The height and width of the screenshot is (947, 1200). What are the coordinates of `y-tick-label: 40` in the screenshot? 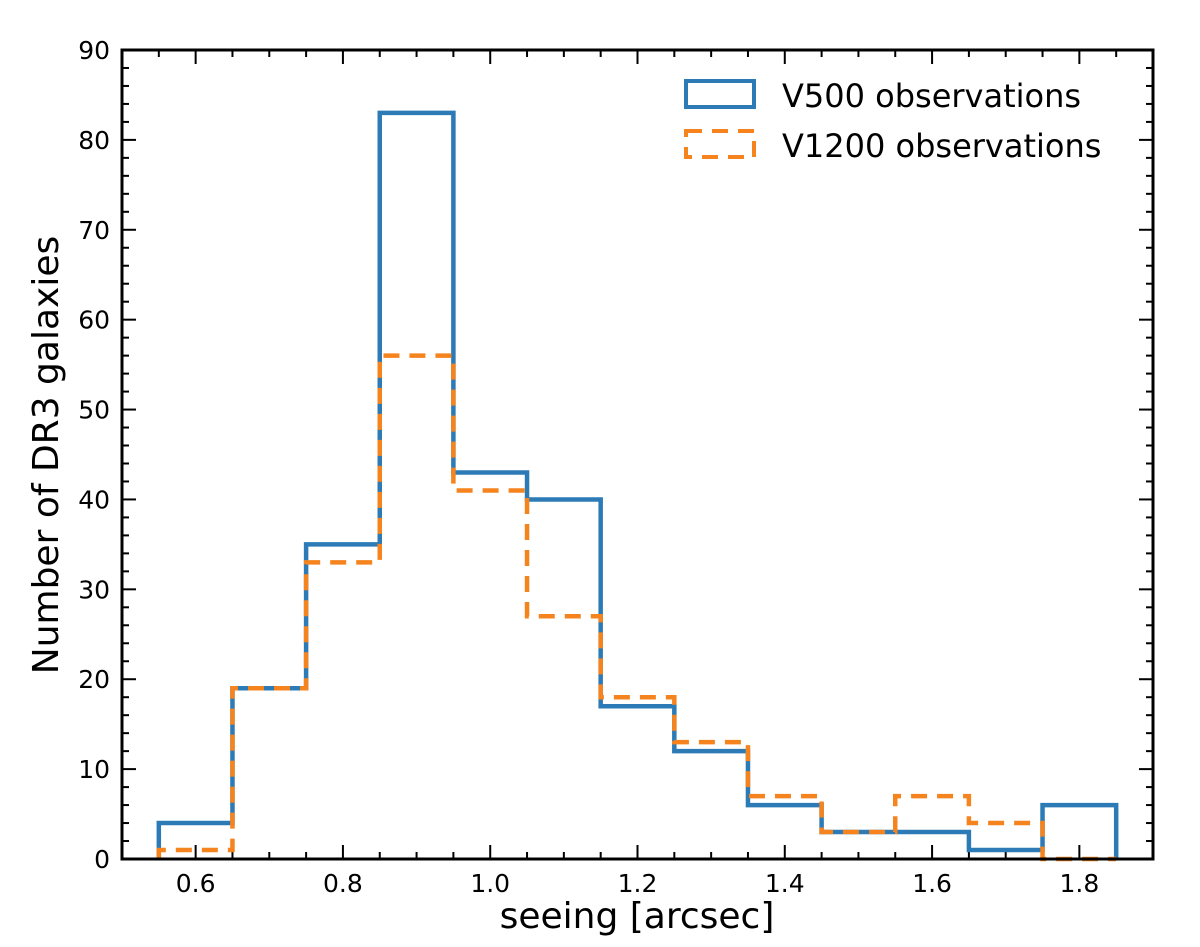 It's located at (94, 499).